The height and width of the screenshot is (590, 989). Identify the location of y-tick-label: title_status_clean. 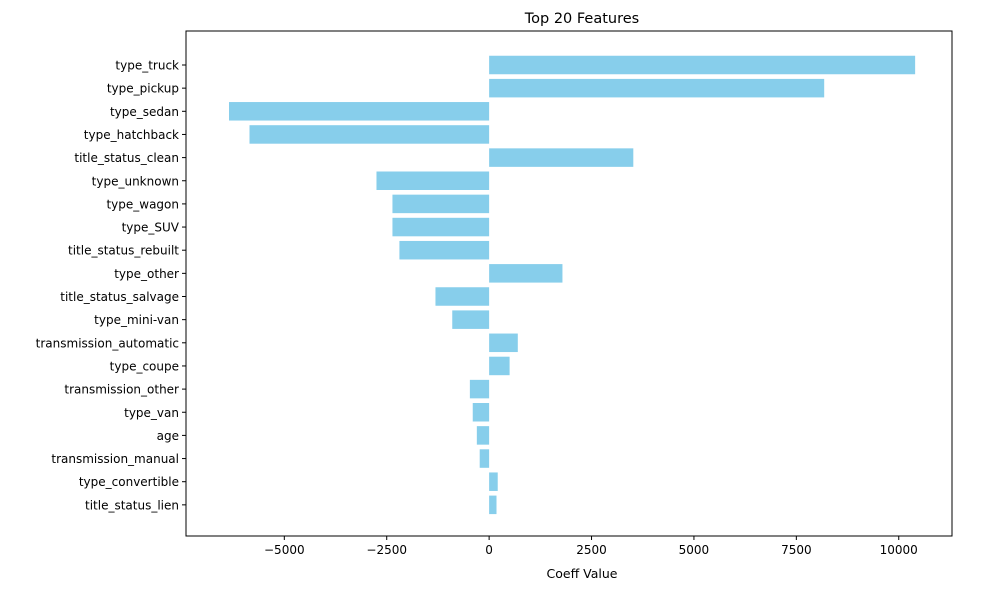
(126, 158).